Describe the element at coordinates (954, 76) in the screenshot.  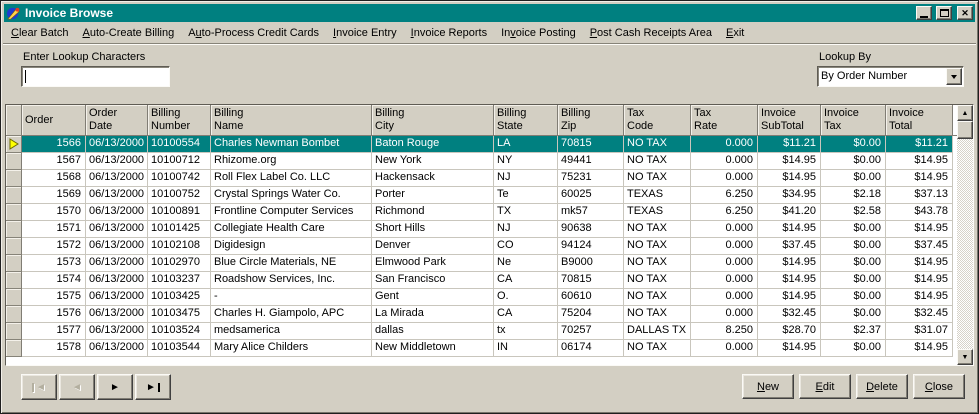
I see `combo-dropdown-icon` at that location.